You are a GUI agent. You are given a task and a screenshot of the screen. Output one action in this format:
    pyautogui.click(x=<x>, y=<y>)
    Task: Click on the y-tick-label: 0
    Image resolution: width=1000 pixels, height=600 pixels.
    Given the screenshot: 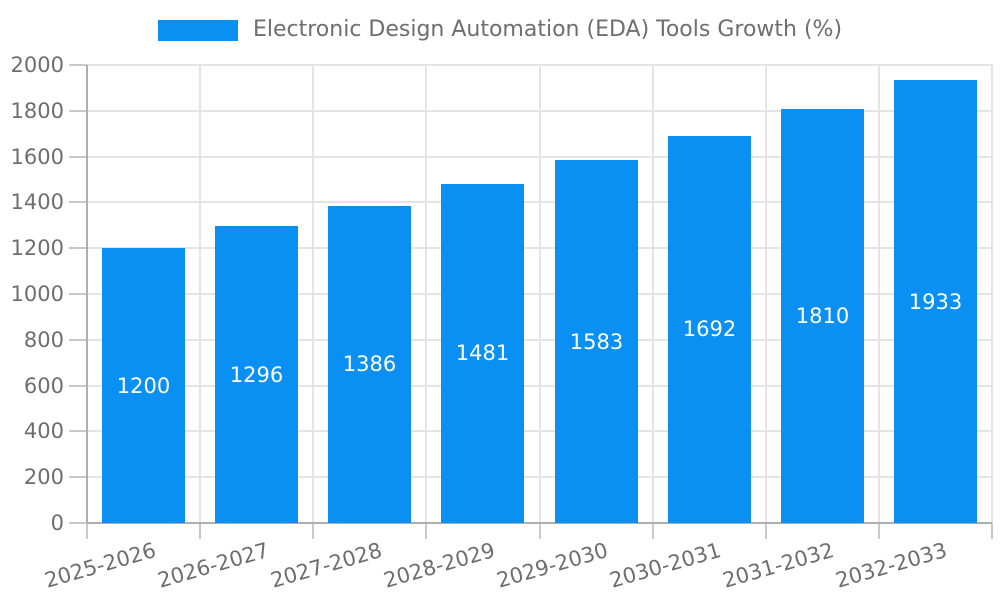 What is the action you would take?
    pyautogui.click(x=57, y=523)
    